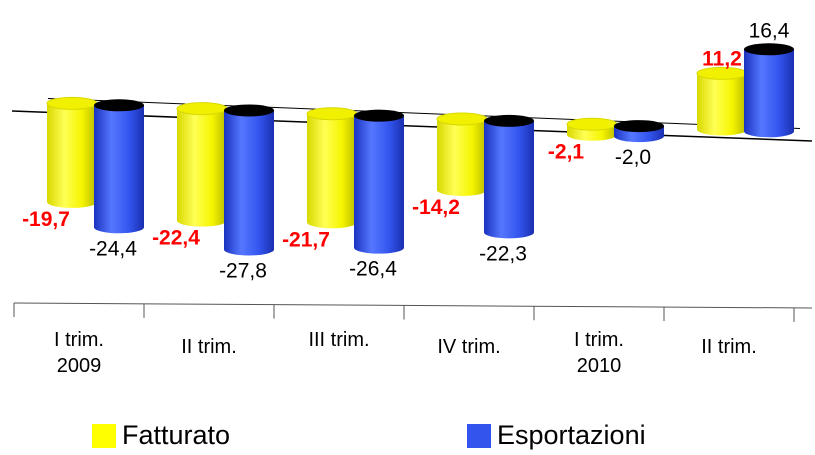 The width and height of the screenshot is (815, 455). What do you see at coordinates (468, 347) in the screenshot?
I see `category-label-4: IV trim.` at bounding box center [468, 347].